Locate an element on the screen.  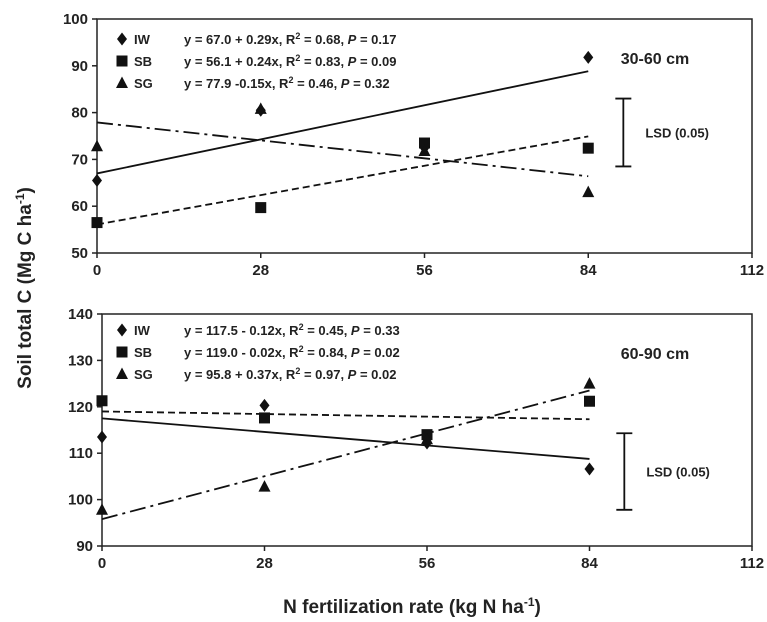
eq-part: = 0.68, is located at coordinates (323, 39).